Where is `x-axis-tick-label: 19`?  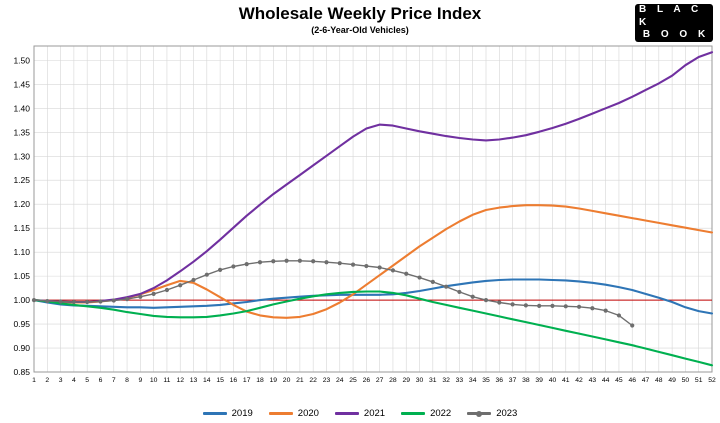
x-axis-tick-label: 19 is located at coordinates (274, 380).